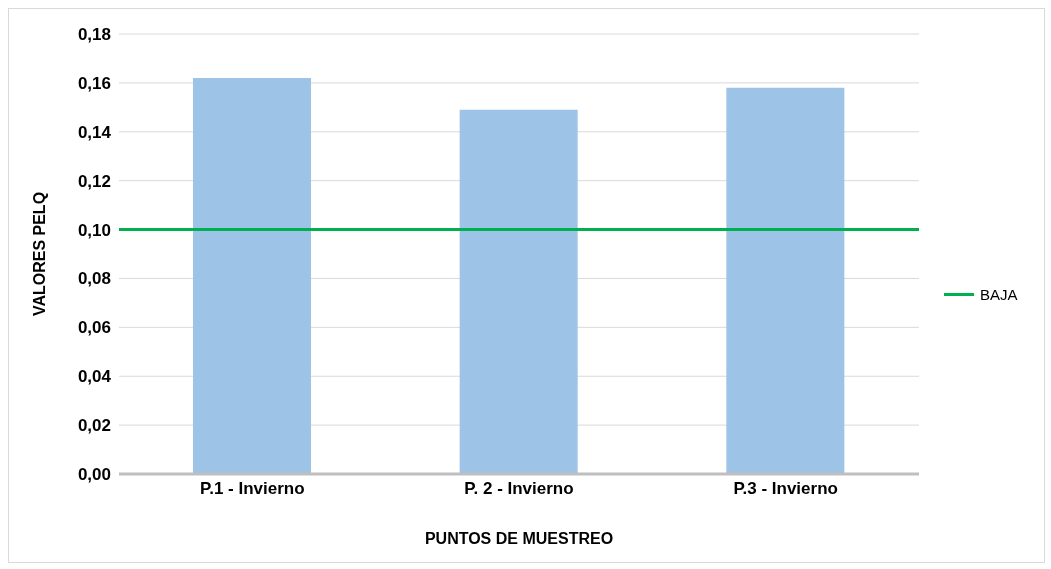  Describe the element at coordinates (39, 254) in the screenshot. I see `y-axis-title: VALORES PELQ` at that location.